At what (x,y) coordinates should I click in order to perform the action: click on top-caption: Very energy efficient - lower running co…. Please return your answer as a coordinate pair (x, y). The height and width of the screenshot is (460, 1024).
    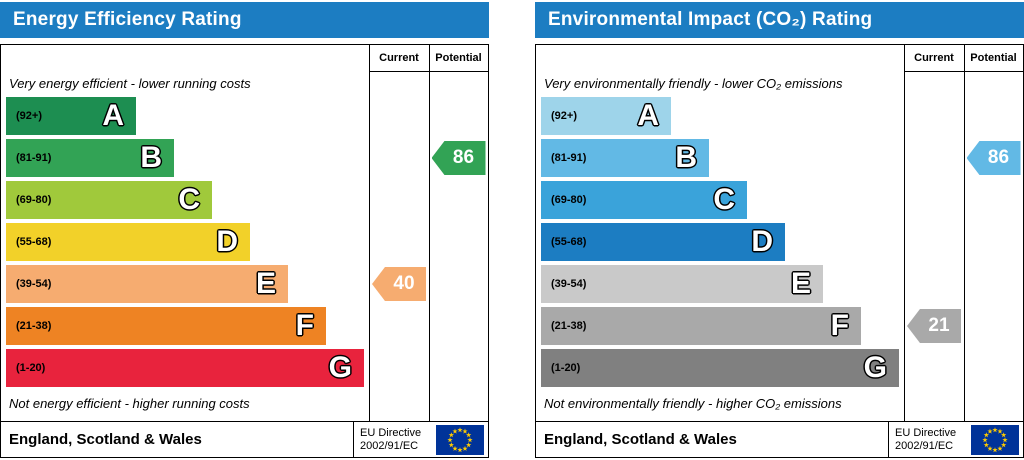
    Looking at the image, I should click on (130, 83).